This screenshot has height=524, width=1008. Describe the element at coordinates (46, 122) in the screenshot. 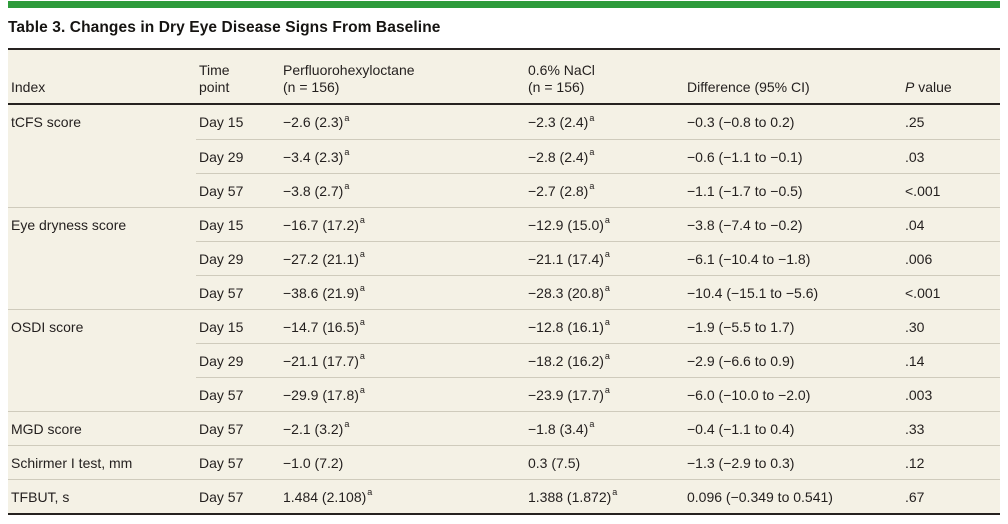

I see `index-cell: tCFS score` at that location.